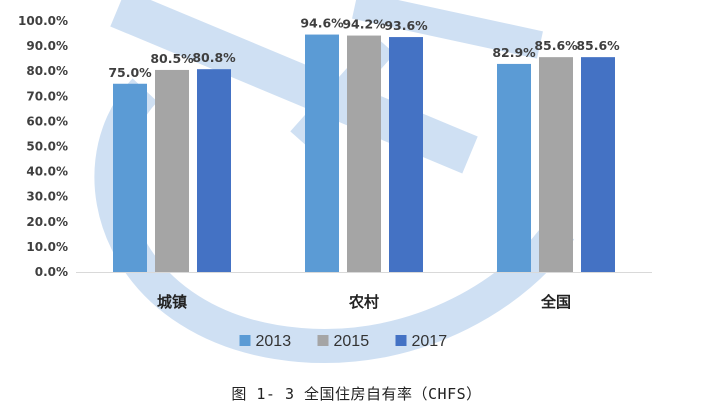  Describe the element at coordinates (364, 291) in the screenshot. I see `x-axis: 城镇 农村 全国` at that location.